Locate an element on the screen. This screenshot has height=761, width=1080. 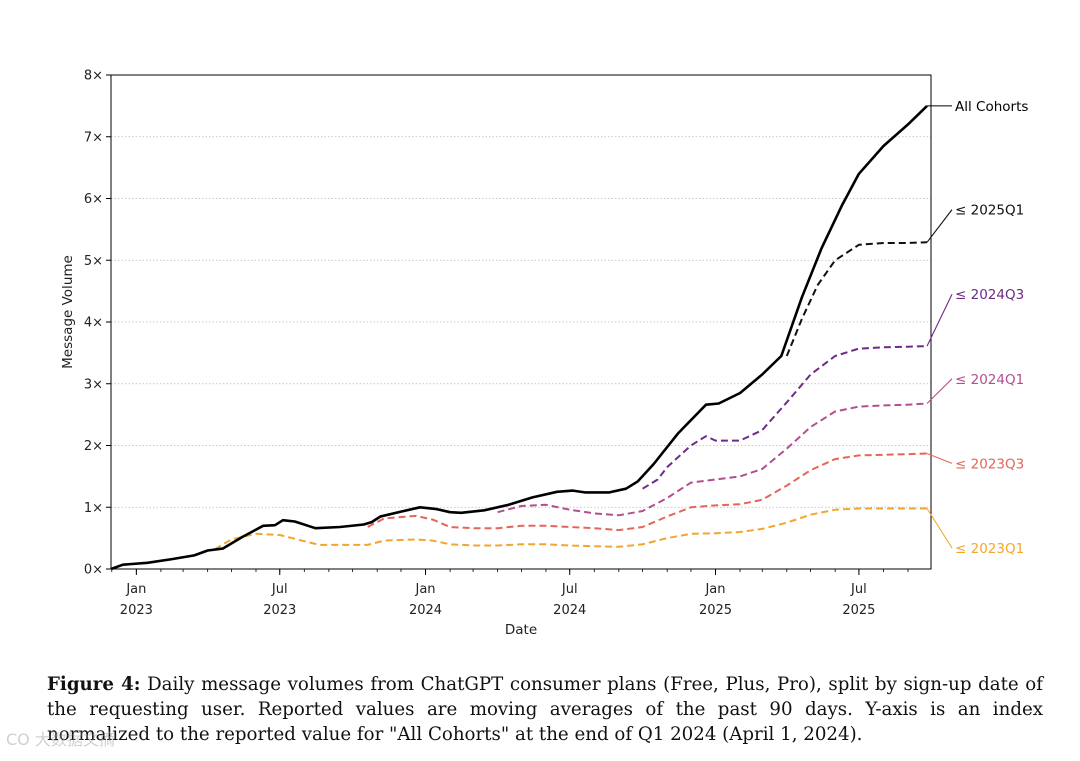
y-tick-label: 7× is located at coordinates (93, 137).